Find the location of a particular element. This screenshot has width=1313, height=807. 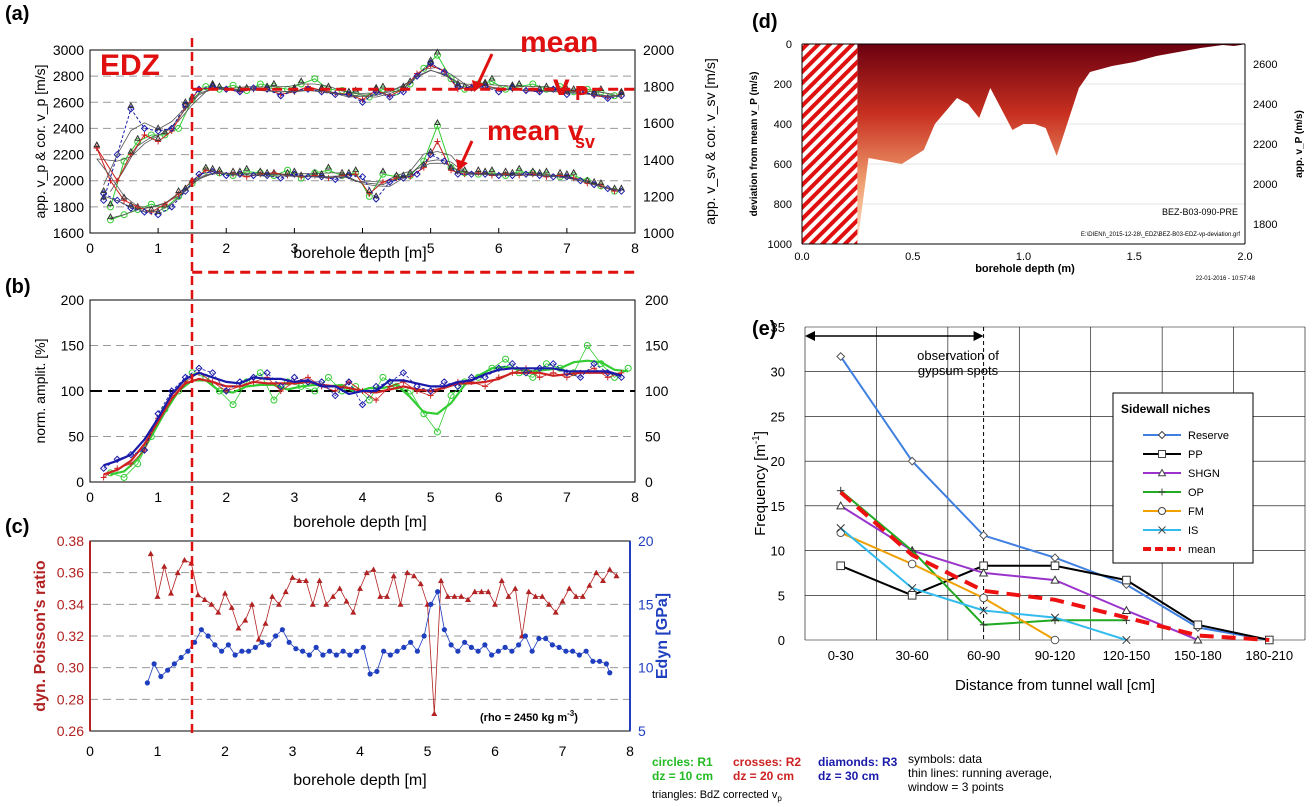

panel-b-ylabel: norm. amplit. [%] is located at coordinates (40, 390).